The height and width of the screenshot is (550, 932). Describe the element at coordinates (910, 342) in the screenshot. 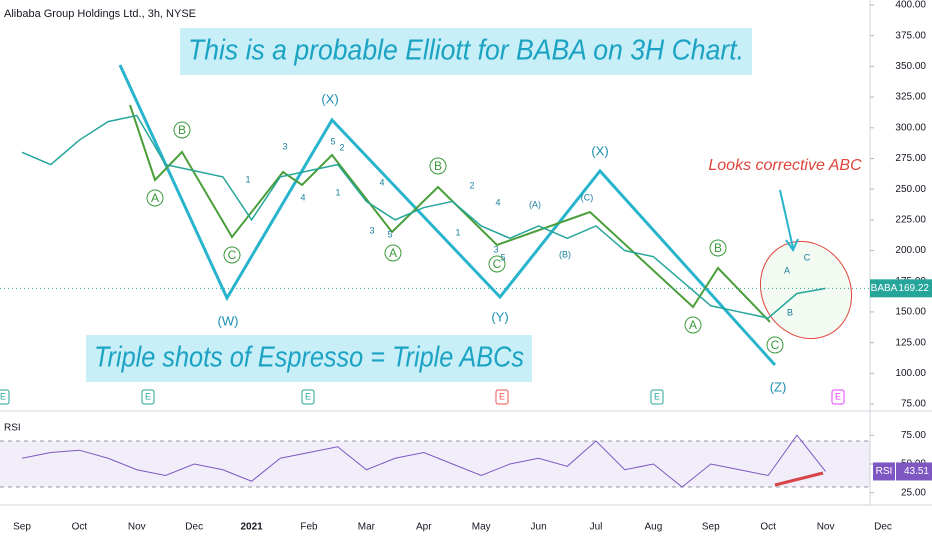

I see `y-tick-label: 125.00` at that location.